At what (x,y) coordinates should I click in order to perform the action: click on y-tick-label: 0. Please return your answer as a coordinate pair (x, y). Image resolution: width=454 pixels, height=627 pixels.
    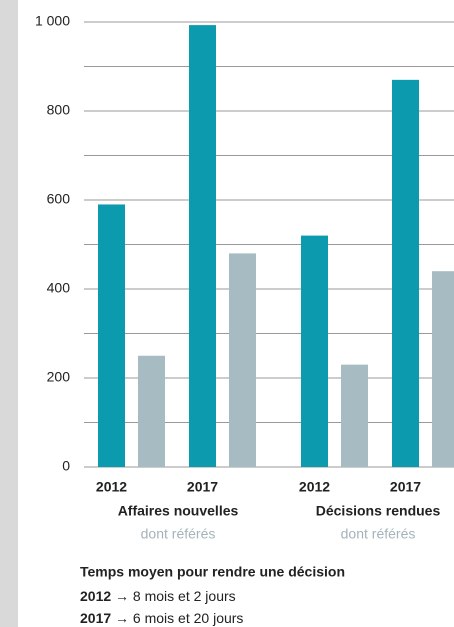
    Looking at the image, I should click on (66, 466).